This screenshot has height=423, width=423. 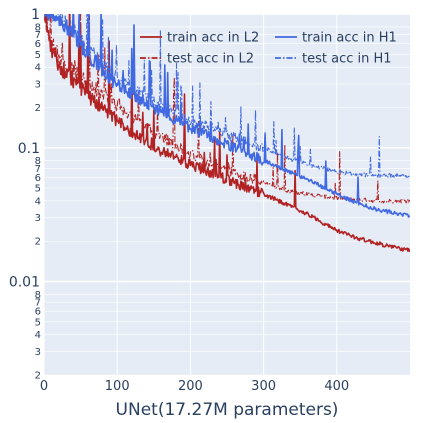 I want to click on legend-label-train-acc-in-h1: train acc in H1, so click(x=349, y=38).